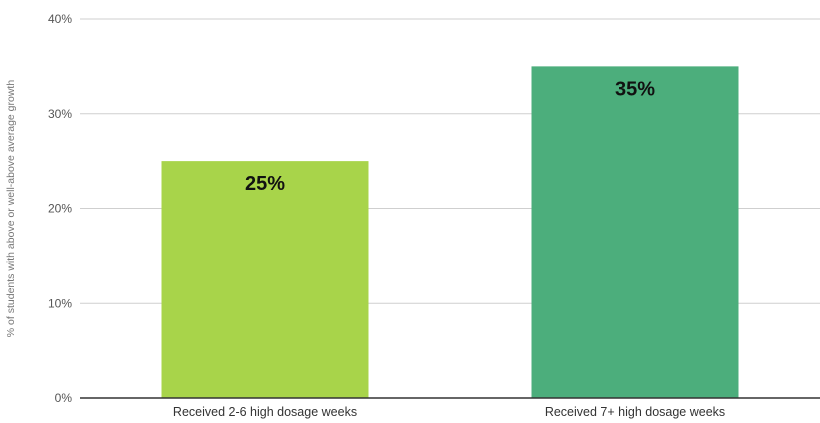 Image resolution: width=820 pixels, height=423 pixels. What do you see at coordinates (635, 89) in the screenshot?
I see `bar-value-label-1: 35%` at bounding box center [635, 89].